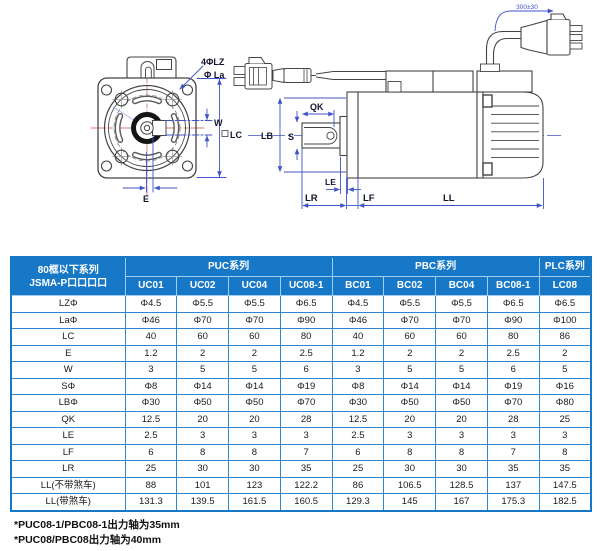  Describe the element at coordinates (515, 132) in the screenshot. I see `rear-ribs` at that location.